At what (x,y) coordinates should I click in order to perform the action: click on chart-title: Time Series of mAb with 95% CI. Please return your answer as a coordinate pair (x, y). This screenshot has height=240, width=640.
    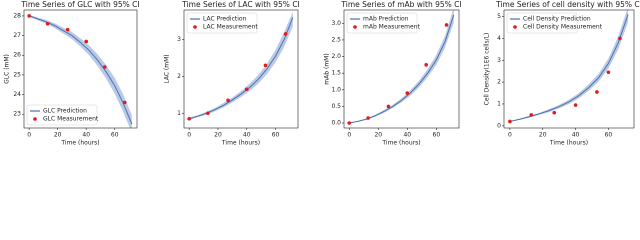
    Looking at the image, I should click on (400, 4).